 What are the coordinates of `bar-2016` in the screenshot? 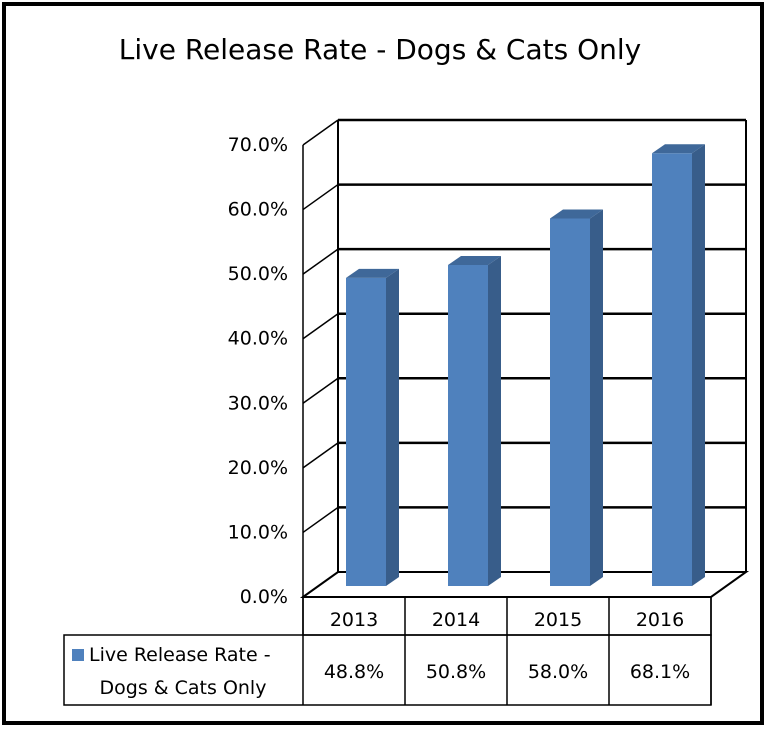 It's located at (678, 365).